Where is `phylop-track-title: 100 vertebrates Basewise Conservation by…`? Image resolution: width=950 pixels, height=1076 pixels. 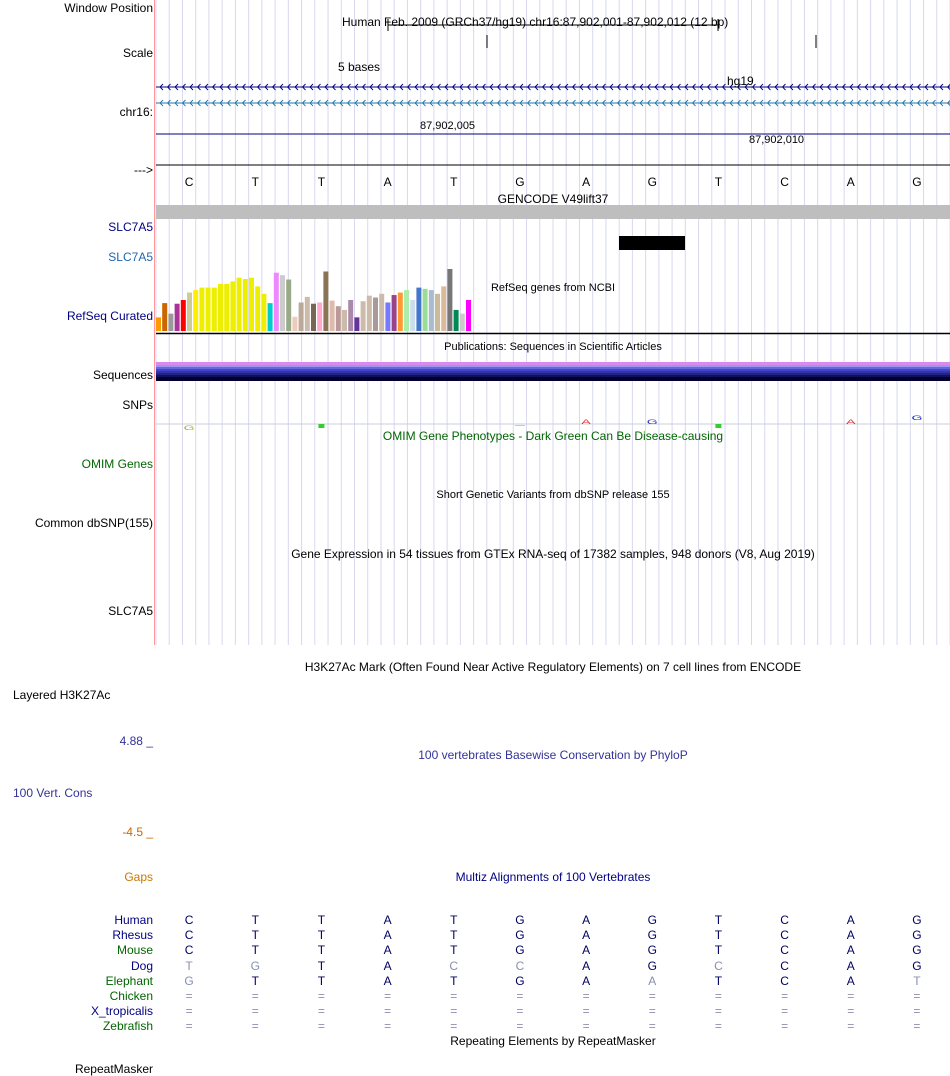
phylop-track-title: 100 vertebrates Basewise Conservation by… is located at coordinates (553, 755).